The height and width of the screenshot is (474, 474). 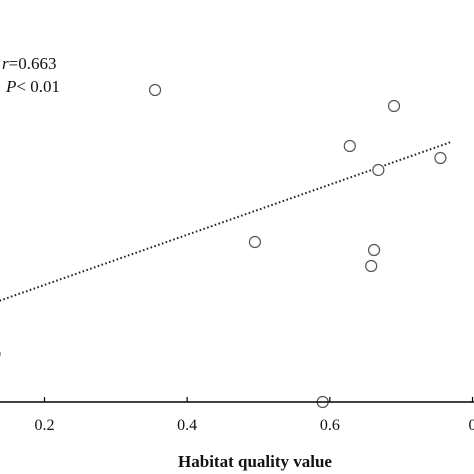 I want to click on x-axis-title: Habitat quality value, so click(x=255, y=461).